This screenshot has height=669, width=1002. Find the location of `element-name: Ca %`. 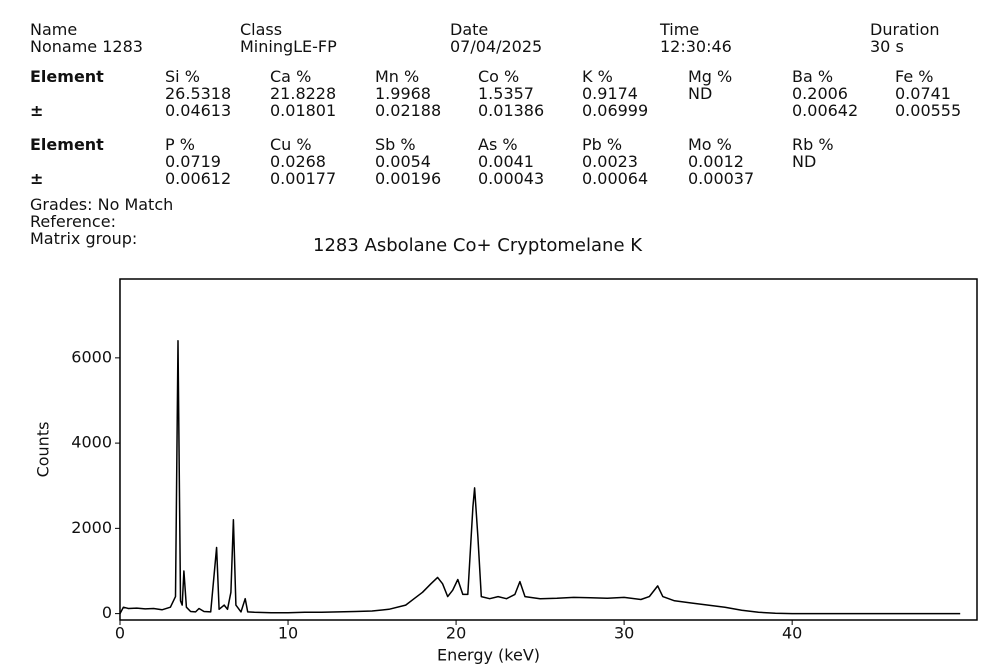

element-name: Ca % is located at coordinates (291, 76).